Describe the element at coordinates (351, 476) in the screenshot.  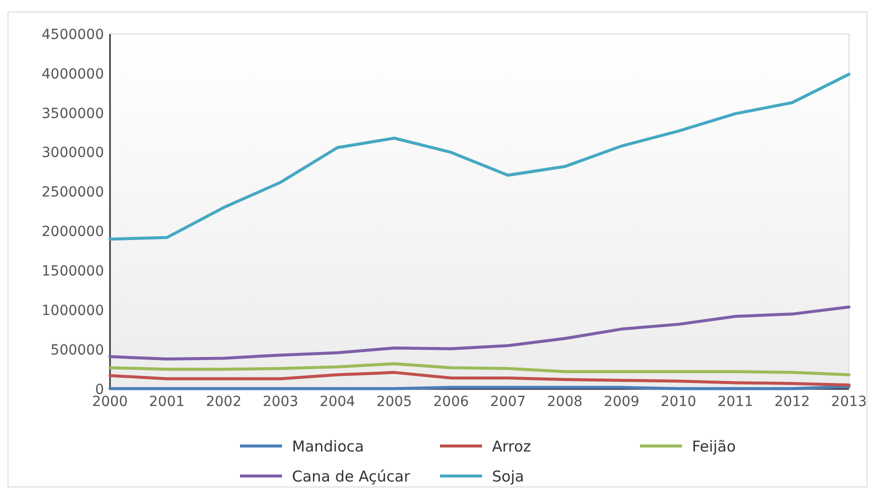
I see `legend-label: Cana de Açúcar` at that location.